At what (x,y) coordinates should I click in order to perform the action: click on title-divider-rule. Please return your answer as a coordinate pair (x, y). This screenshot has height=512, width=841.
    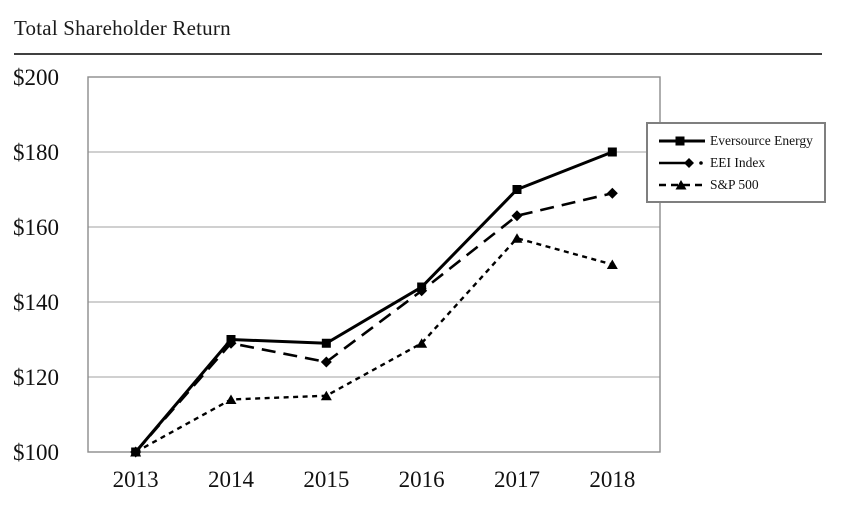
    Looking at the image, I should click on (418, 54).